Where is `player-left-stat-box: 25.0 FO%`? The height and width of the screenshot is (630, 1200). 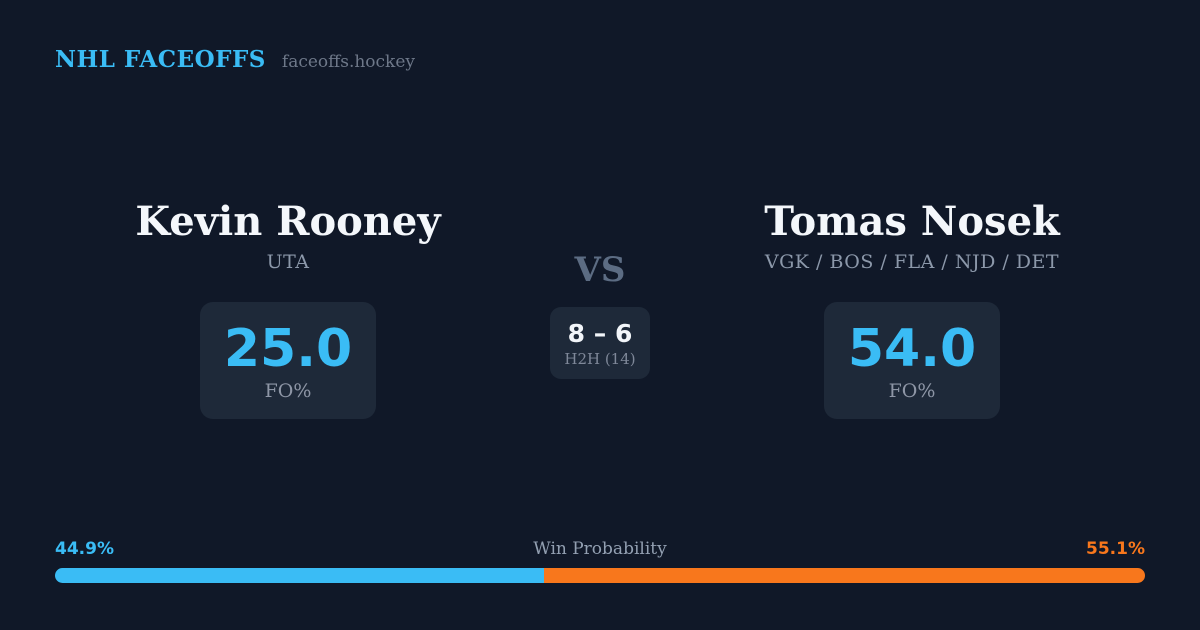
player-left-stat-box: 25.0 FO% is located at coordinates (288, 360).